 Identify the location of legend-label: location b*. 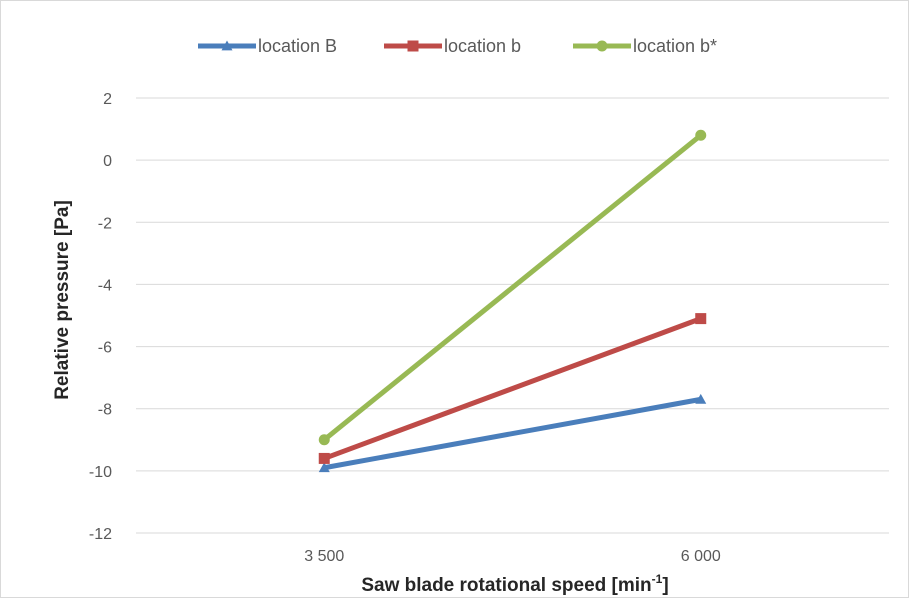
(675, 46).